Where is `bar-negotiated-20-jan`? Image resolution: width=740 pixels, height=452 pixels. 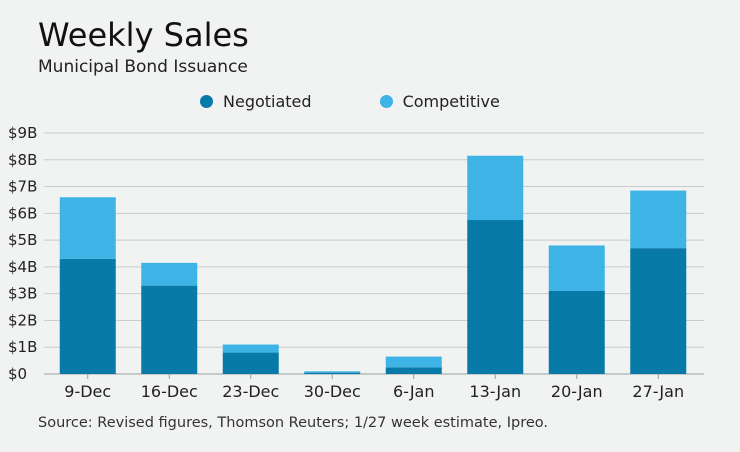
bar-negotiated-20-jan is located at coordinates (576, 332).